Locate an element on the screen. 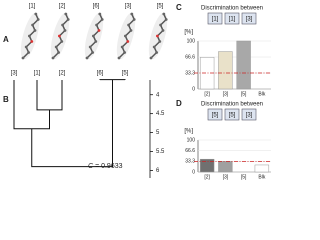 Image resolution: width=320 pixels, height=240 pixels. y-tick-label: 5 is located at coordinates (158, 133).